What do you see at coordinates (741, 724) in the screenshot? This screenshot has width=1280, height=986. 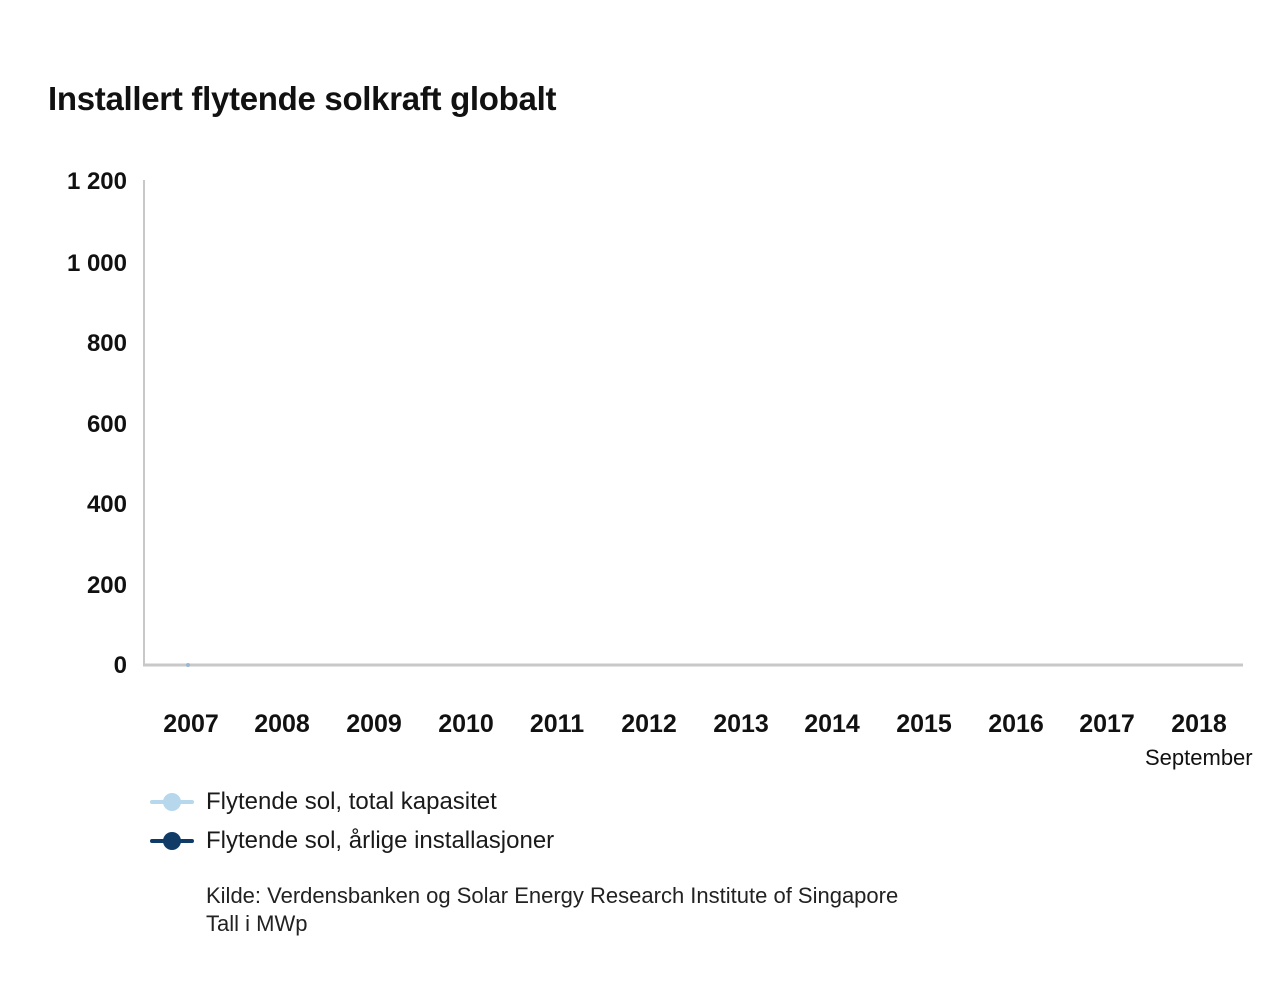 I see `x-tick-label: 2013` at bounding box center [741, 724].